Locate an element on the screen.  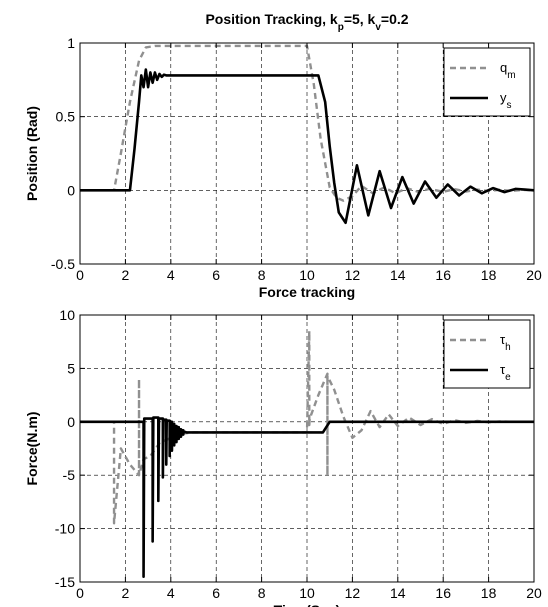
y-tick-label: 5 is located at coordinates (71, 368).